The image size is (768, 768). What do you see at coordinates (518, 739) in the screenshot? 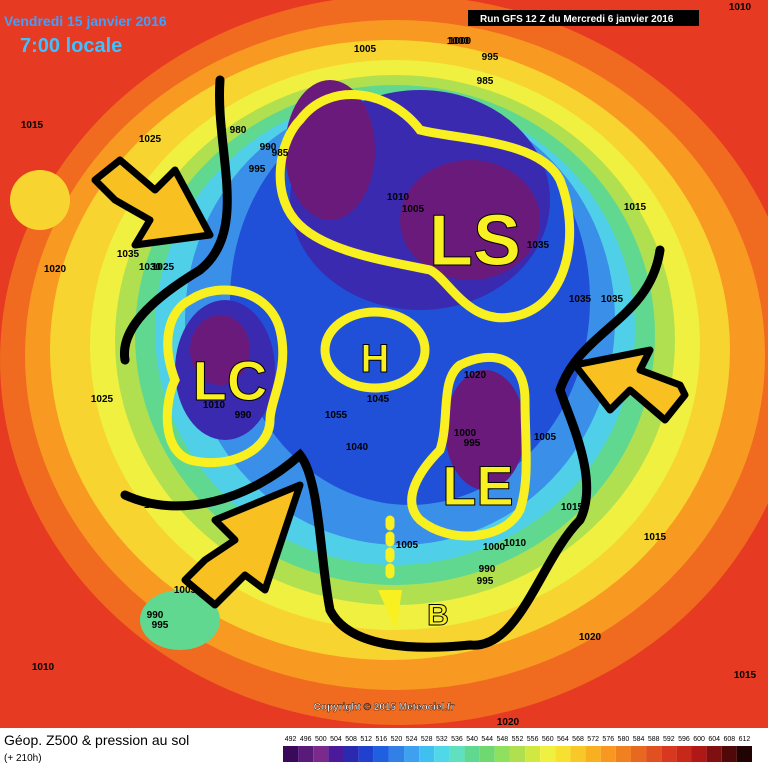
I see `scale-label: 552` at bounding box center [518, 739].